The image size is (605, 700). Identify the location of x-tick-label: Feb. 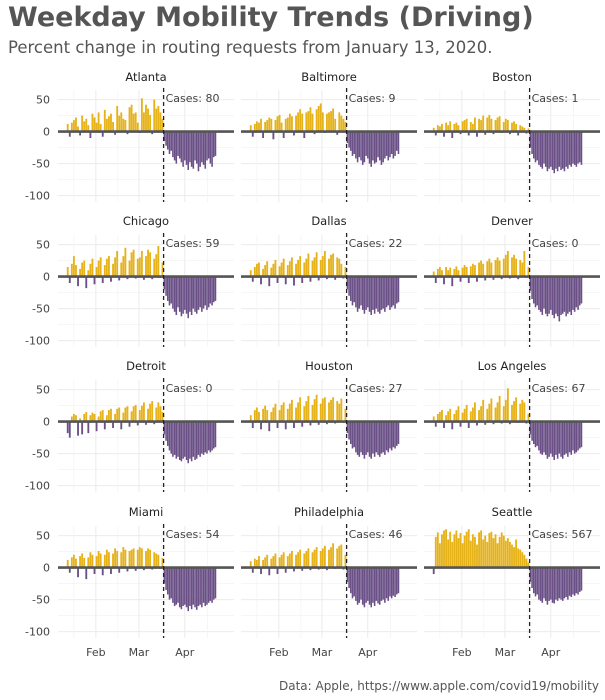
(461, 652).